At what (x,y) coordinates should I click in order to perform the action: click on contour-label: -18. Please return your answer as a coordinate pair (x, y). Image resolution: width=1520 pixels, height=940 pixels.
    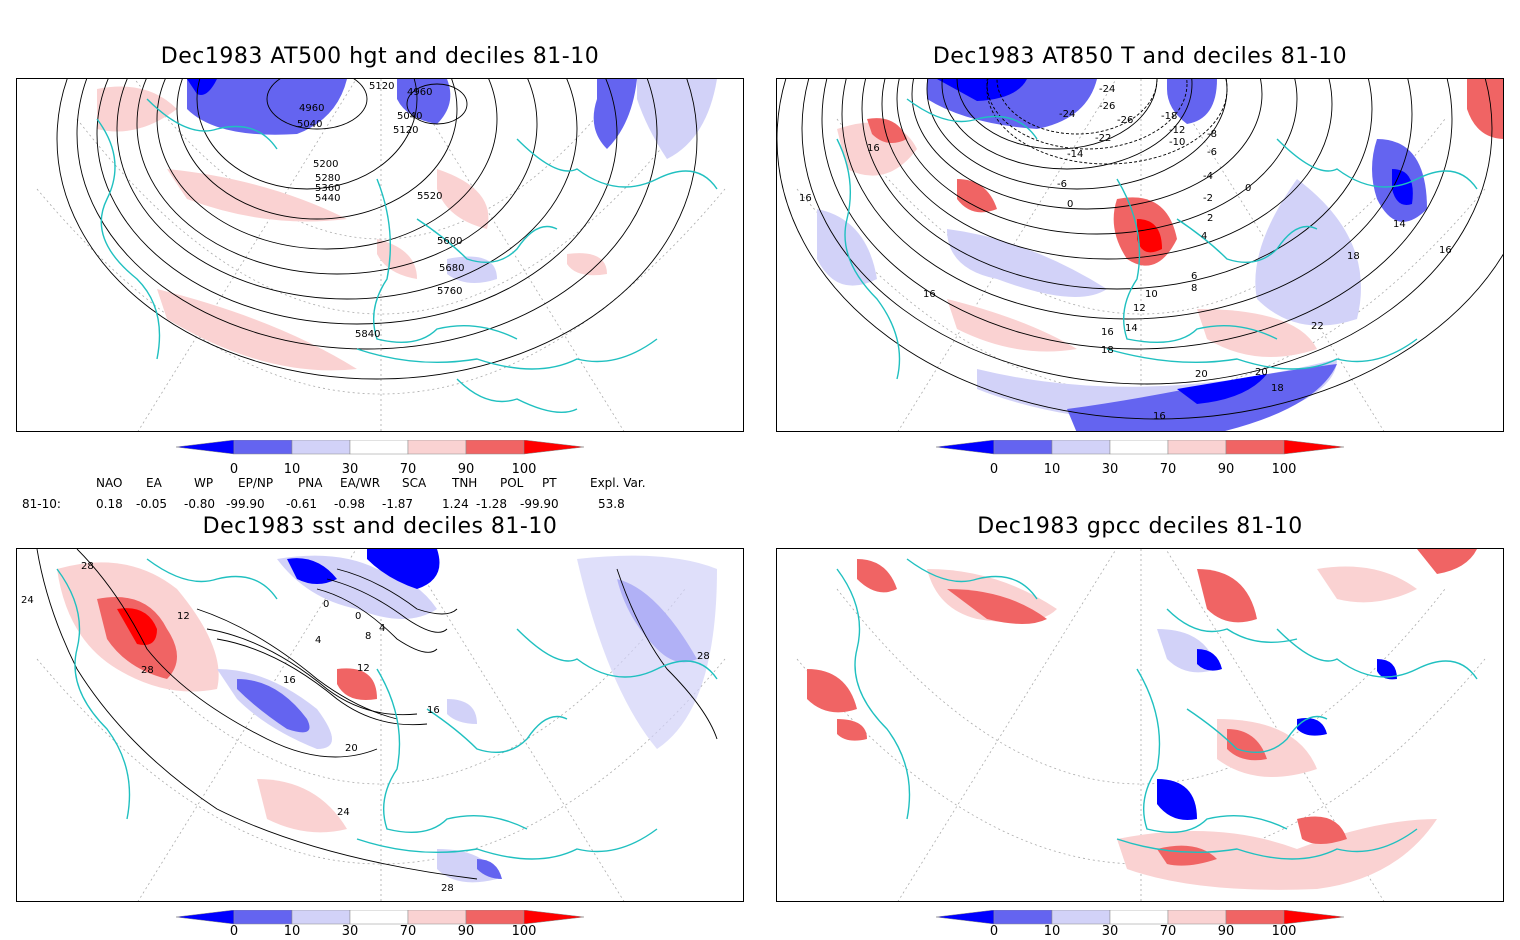
    Looking at the image, I should click on (1169, 116).